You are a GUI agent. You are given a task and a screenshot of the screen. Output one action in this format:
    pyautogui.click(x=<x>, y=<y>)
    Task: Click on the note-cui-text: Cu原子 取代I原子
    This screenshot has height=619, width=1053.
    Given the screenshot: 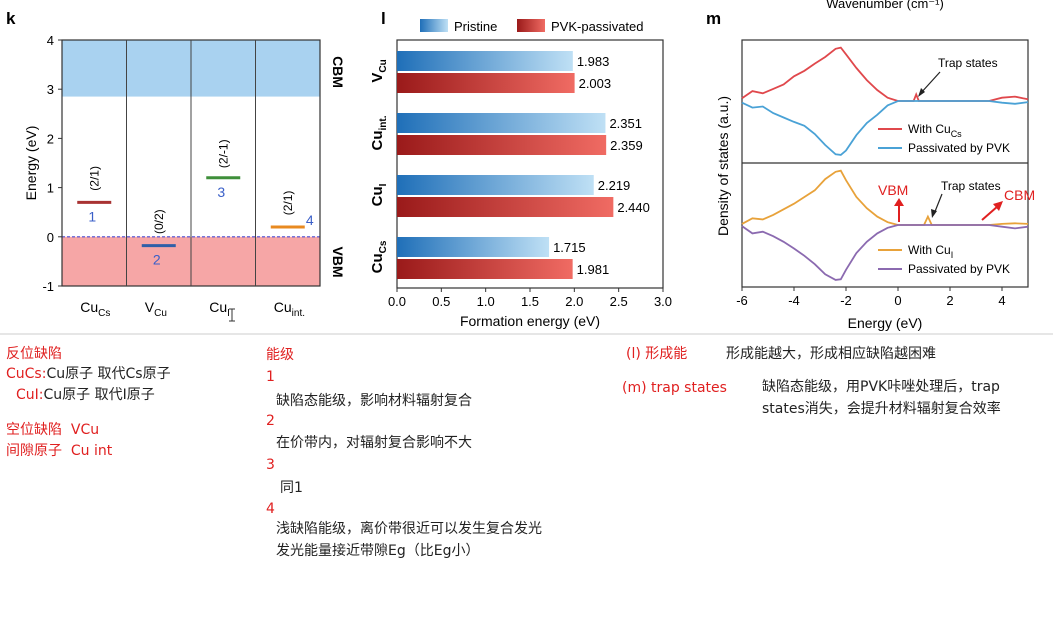 What is the action you would take?
    pyautogui.click(x=99, y=395)
    